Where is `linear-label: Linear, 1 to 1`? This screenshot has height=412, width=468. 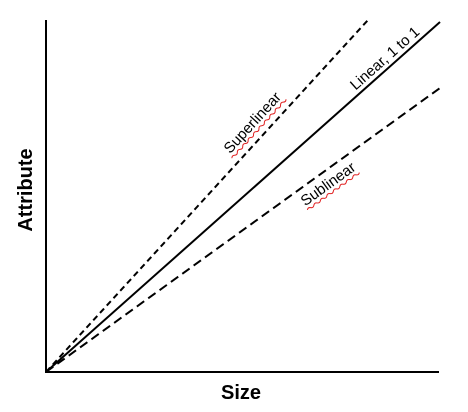 linear-label: Linear, 1 to 1 is located at coordinates (385, 58).